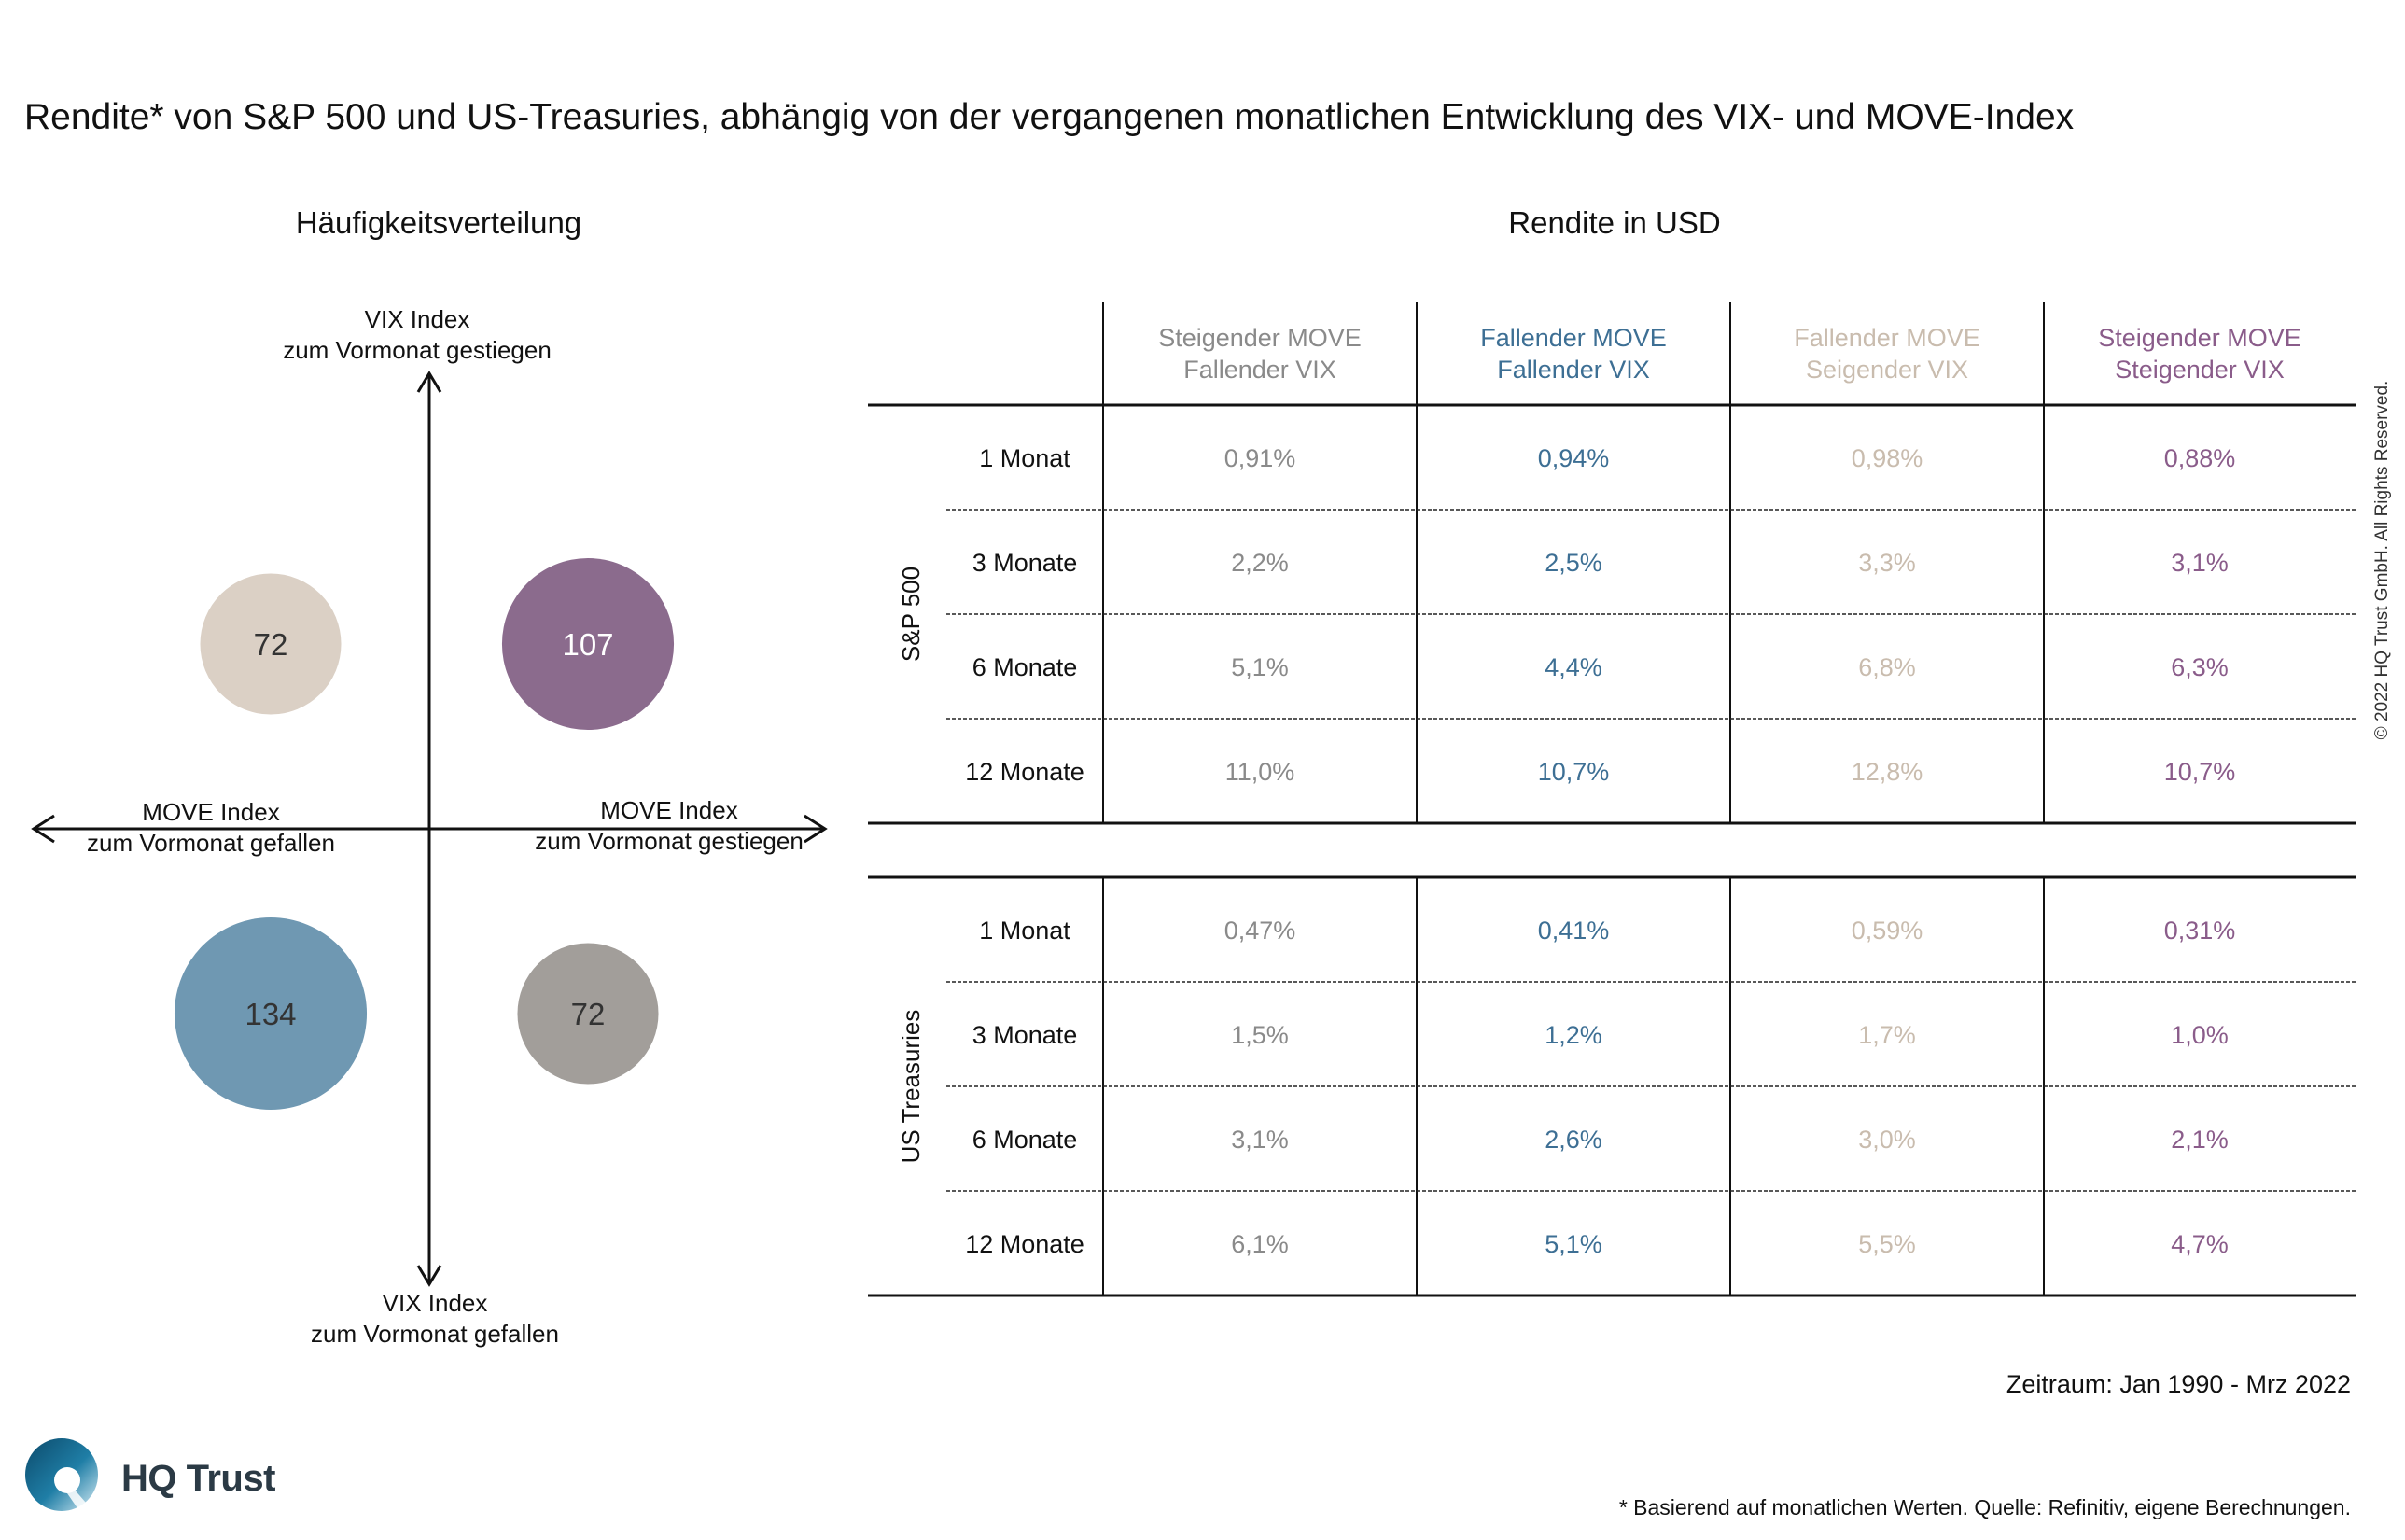 The height and width of the screenshot is (1540, 2405). Describe the element at coordinates (1573, 338) in the screenshot. I see `column-header-1-line1: Fallender MOVE` at that location.